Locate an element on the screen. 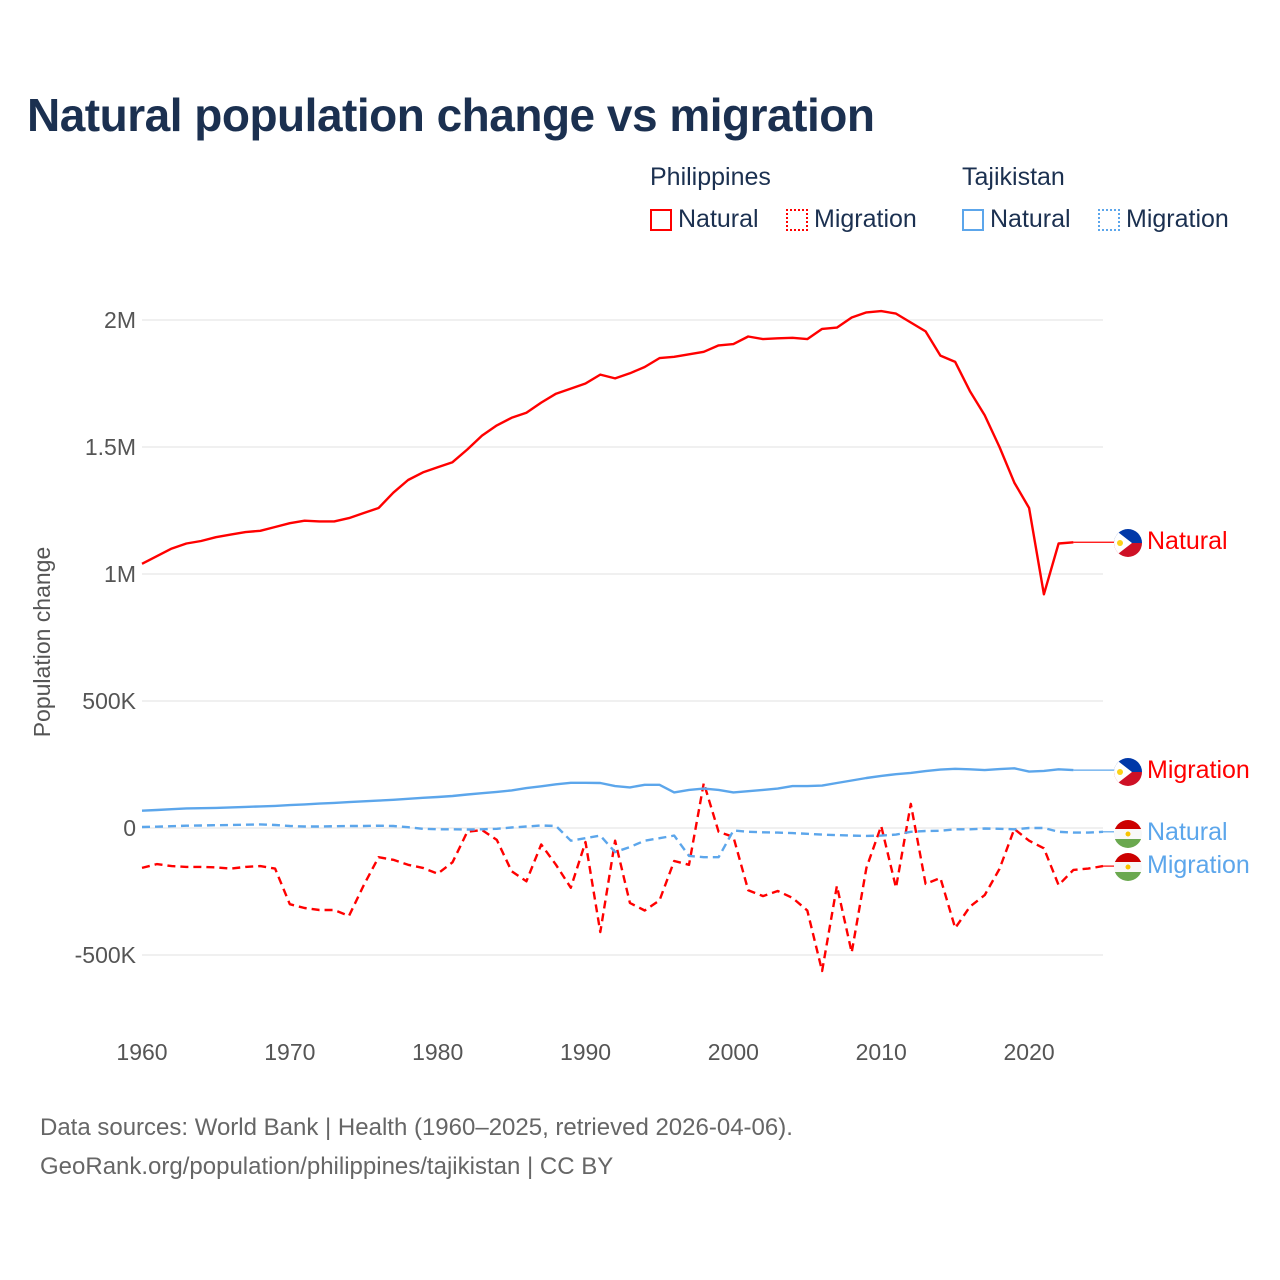  series-line-tajikistan-migration is located at coordinates (622, 841).